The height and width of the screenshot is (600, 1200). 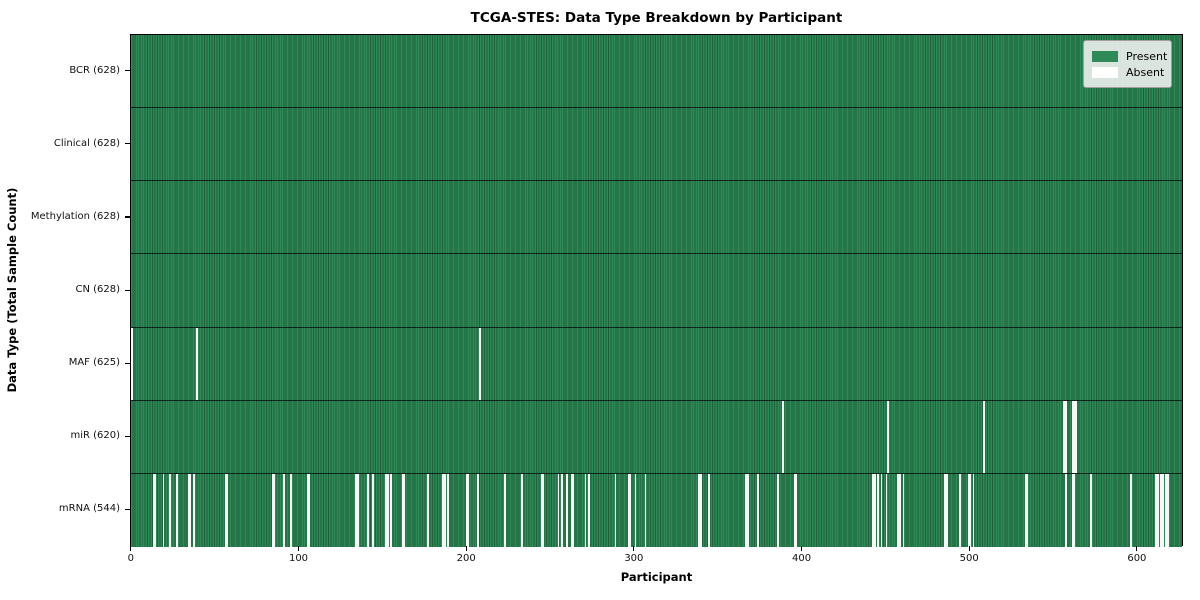 What do you see at coordinates (298, 558) in the screenshot?
I see `x-tick-label-100: 100` at bounding box center [298, 558].